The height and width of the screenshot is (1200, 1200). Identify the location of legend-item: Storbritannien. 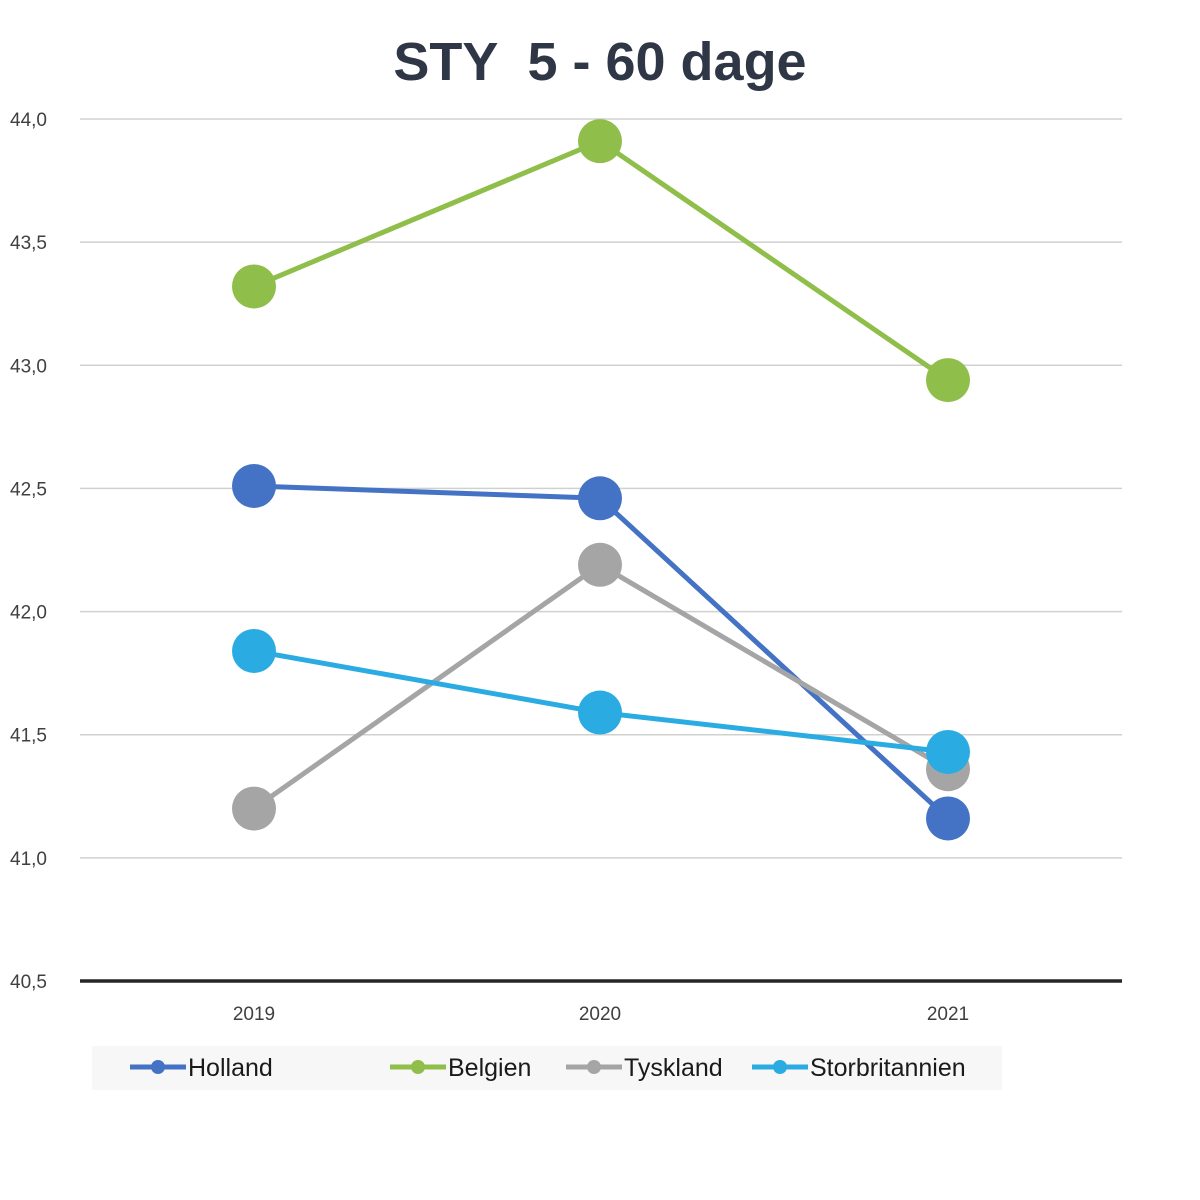
(859, 1068).